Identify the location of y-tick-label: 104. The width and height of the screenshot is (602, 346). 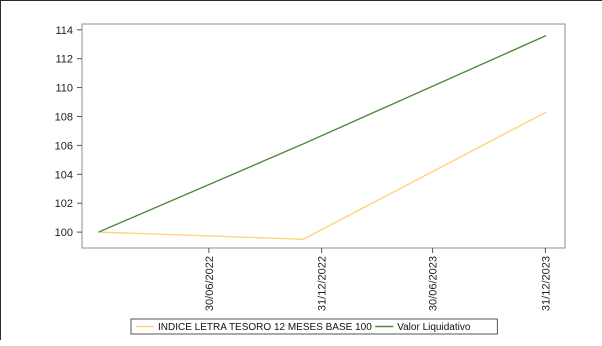
(64, 175).